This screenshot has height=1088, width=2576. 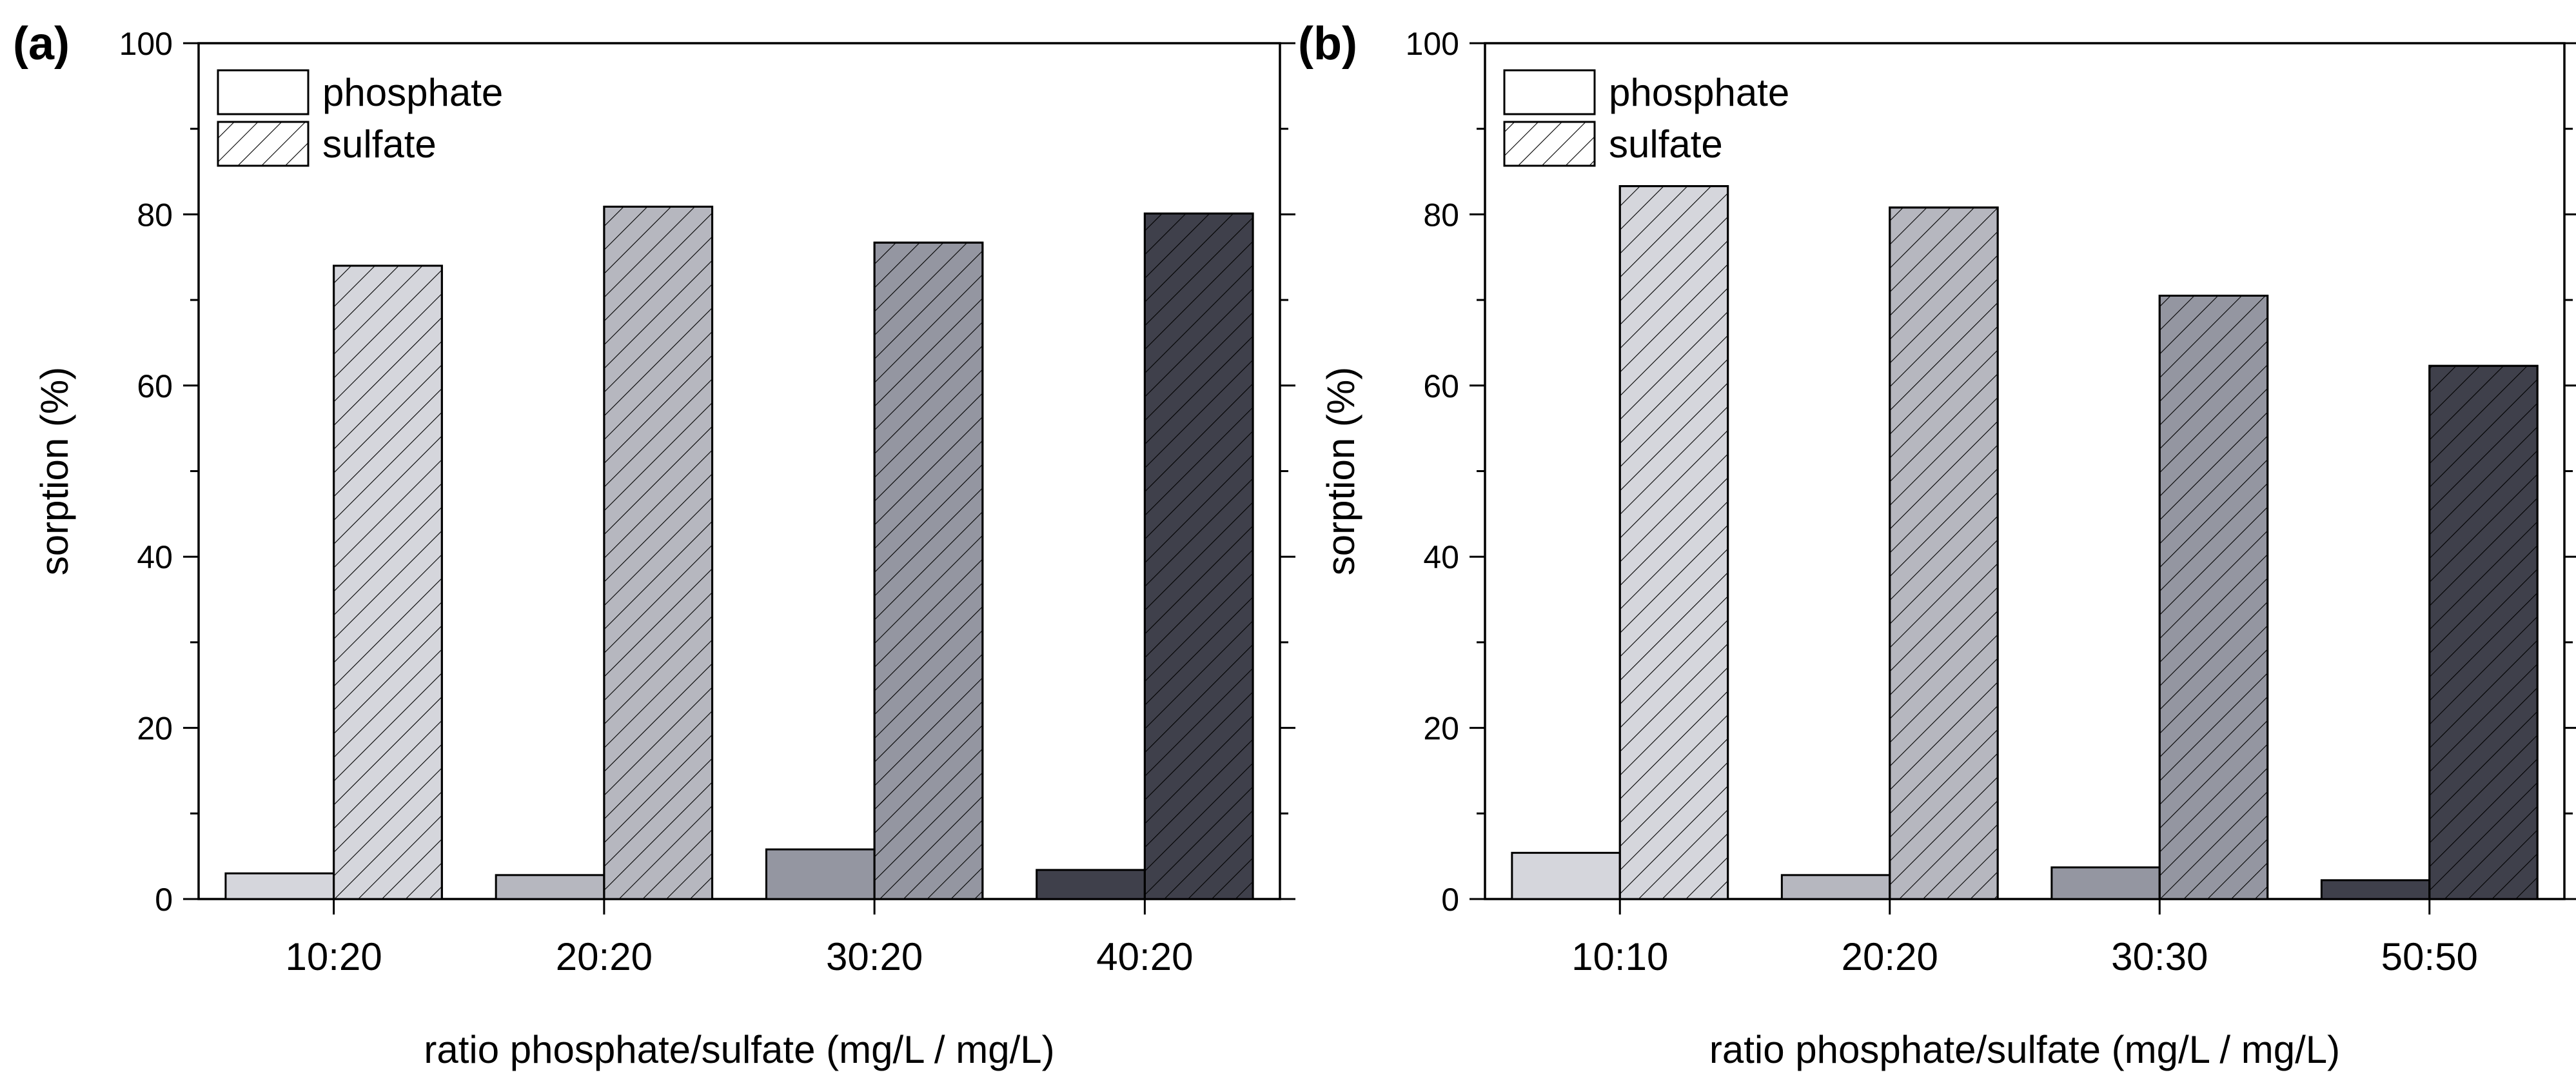 I want to click on panel-b-legend-swatch-phosphate, so click(x=1549, y=92).